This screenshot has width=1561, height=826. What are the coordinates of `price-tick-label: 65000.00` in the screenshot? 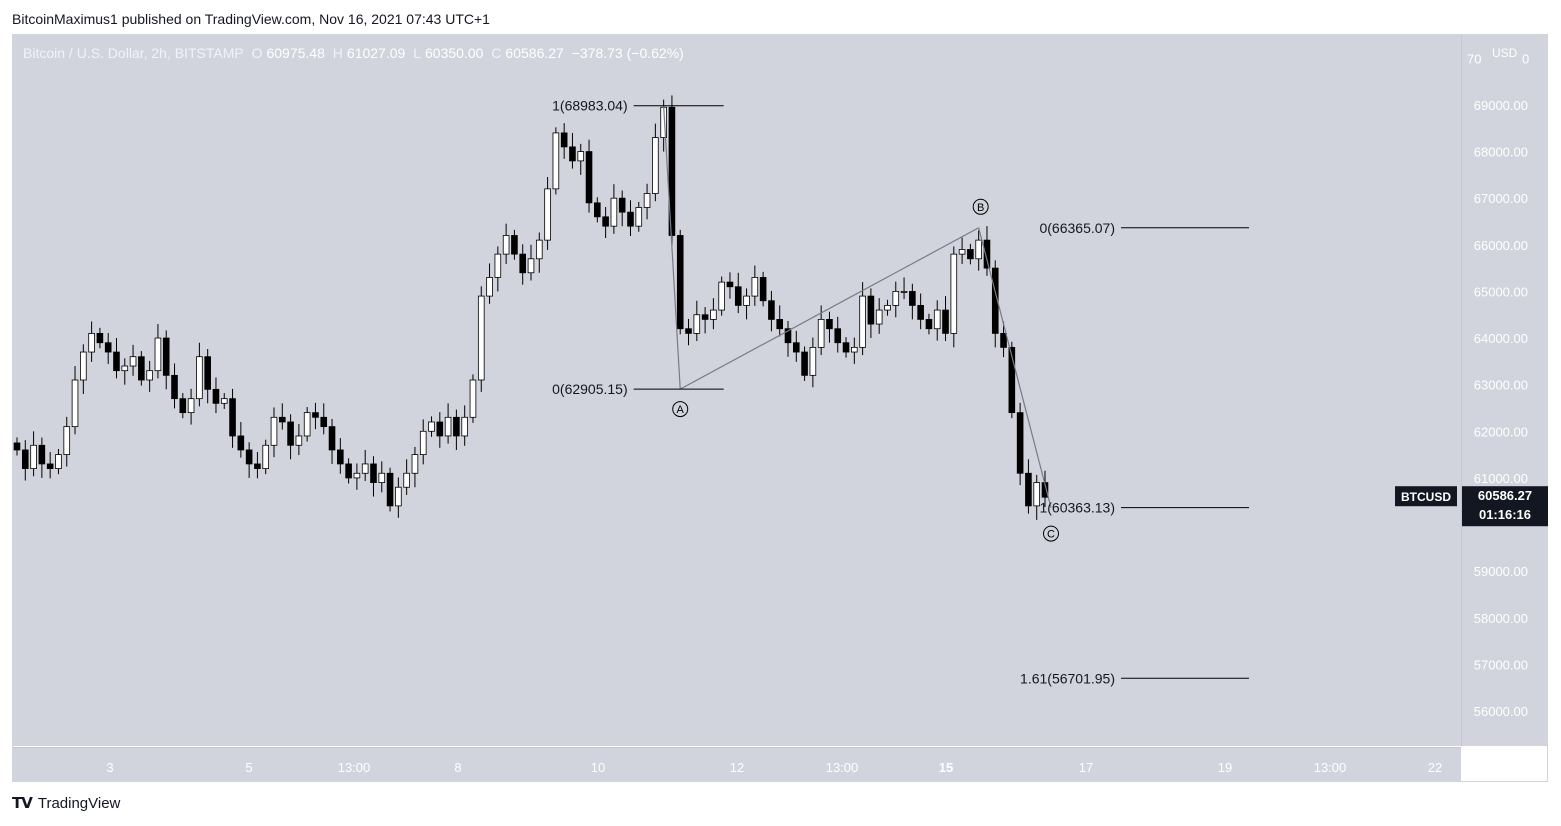 It's located at (1501, 291).